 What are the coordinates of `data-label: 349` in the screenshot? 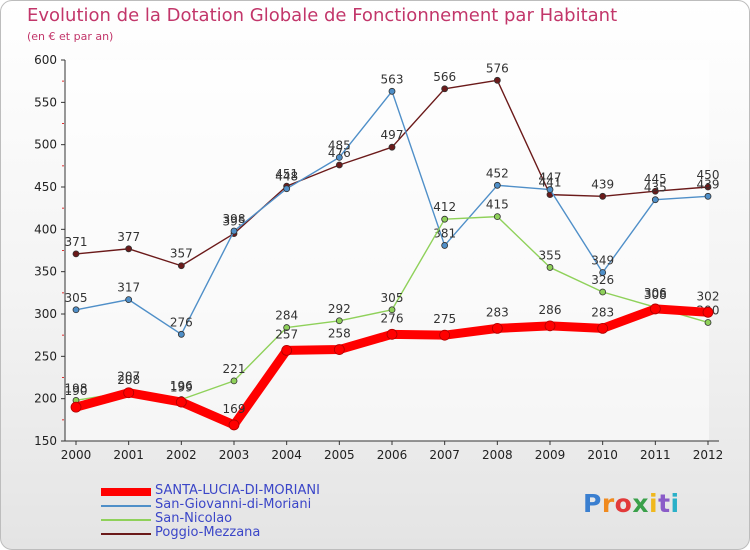 It's located at (602, 261).